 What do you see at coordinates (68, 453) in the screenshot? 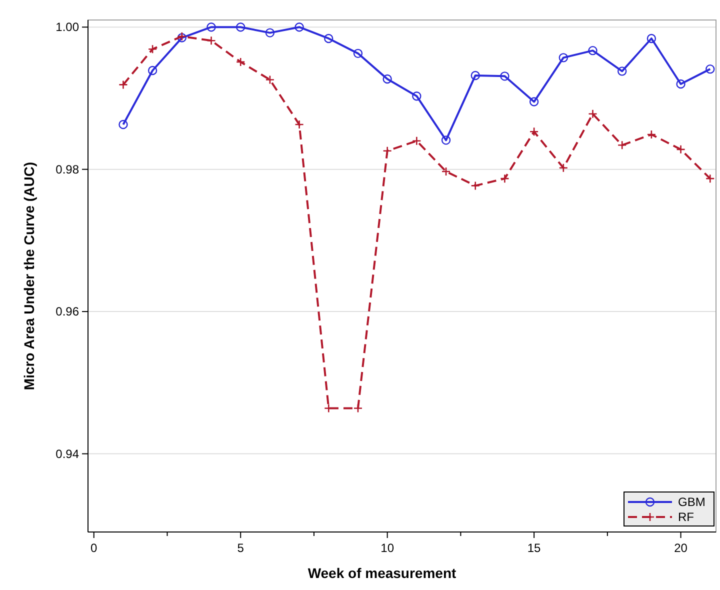
I see `y-tick-label: 0.94` at bounding box center [68, 453].